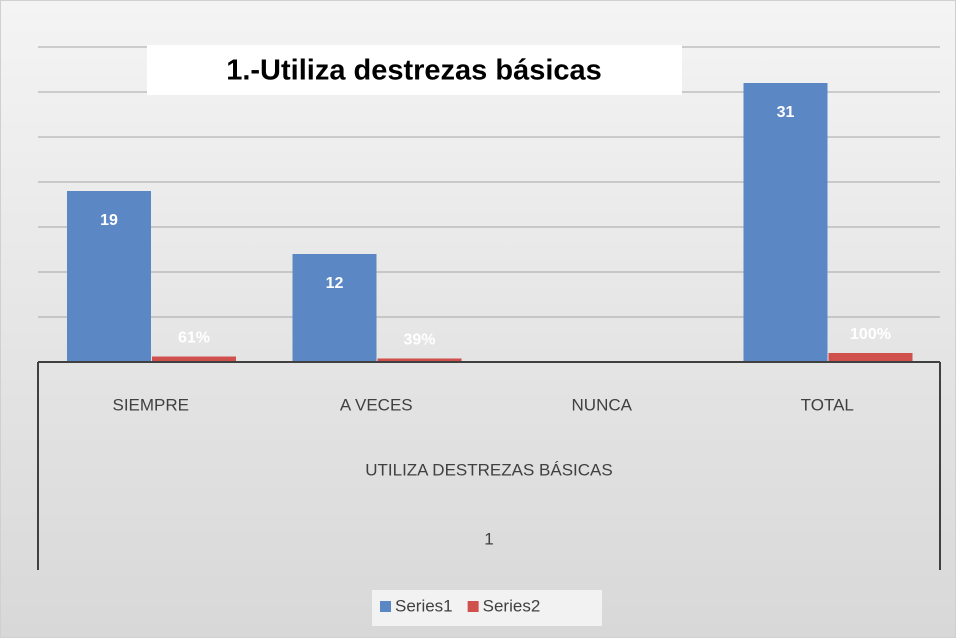 This screenshot has height=638, width=956. Describe the element at coordinates (827, 404) in the screenshot. I see `x-tick-label: TOTAL` at that location.